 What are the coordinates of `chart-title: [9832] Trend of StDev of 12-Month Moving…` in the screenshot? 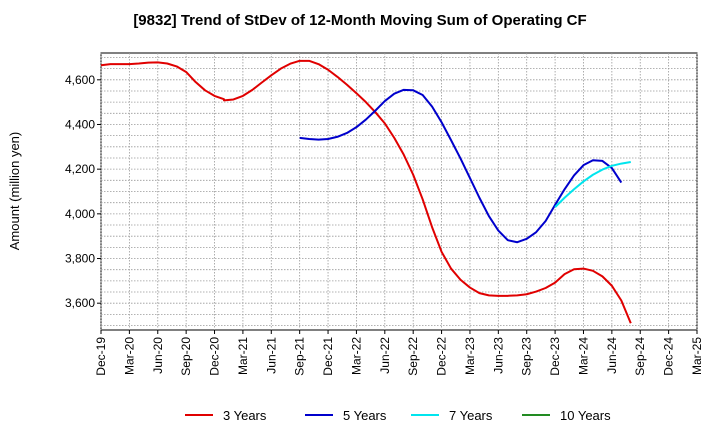 It's located at (360, 20).